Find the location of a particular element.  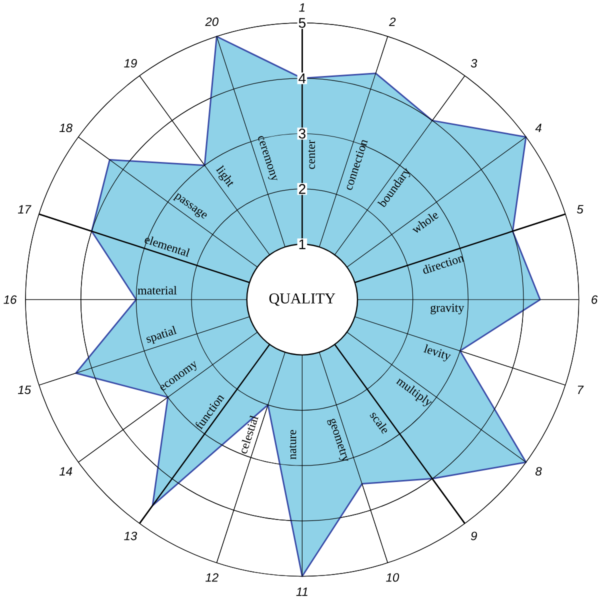

text: center is located at coordinates (312, 154).